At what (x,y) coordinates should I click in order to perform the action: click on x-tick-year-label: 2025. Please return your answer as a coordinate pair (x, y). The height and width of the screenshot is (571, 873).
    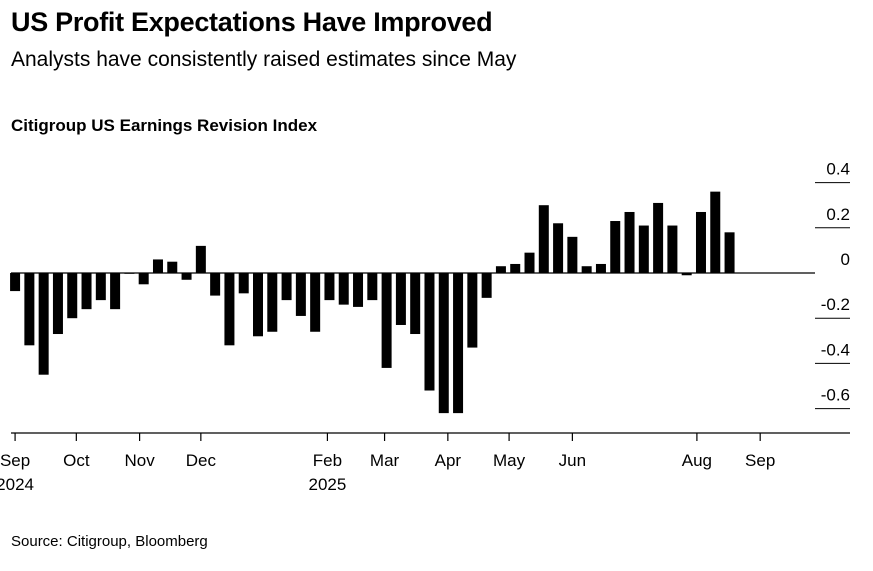
    Looking at the image, I should click on (327, 484).